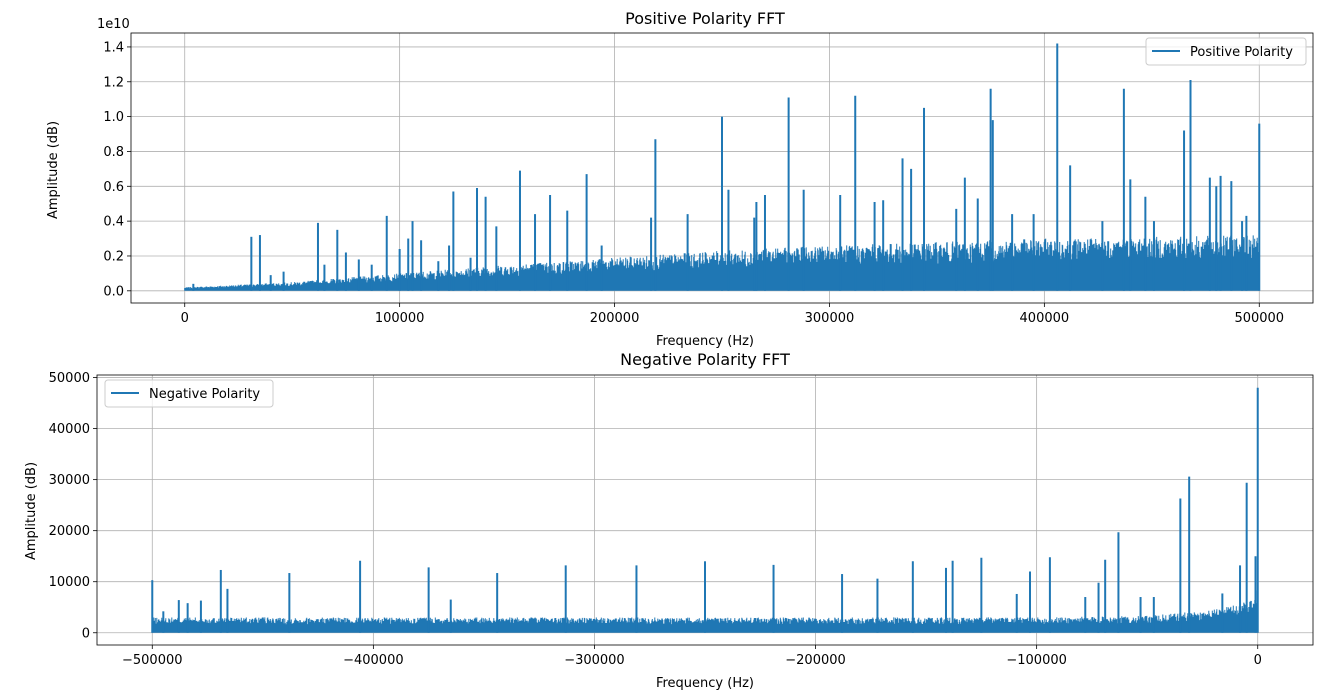 The width and height of the screenshot is (1329, 697). What do you see at coordinates (1241, 52) in the screenshot?
I see `legend-label: Positive Polarity` at bounding box center [1241, 52].